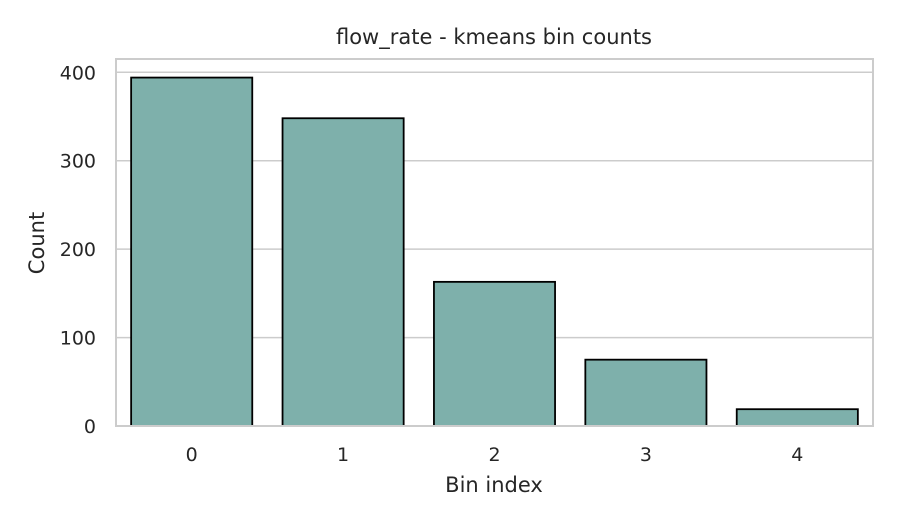 Image resolution: width=900 pixels, height=530 pixels. I want to click on y-axis-ticks: 0 100 200 300 400, so click(78, 250).